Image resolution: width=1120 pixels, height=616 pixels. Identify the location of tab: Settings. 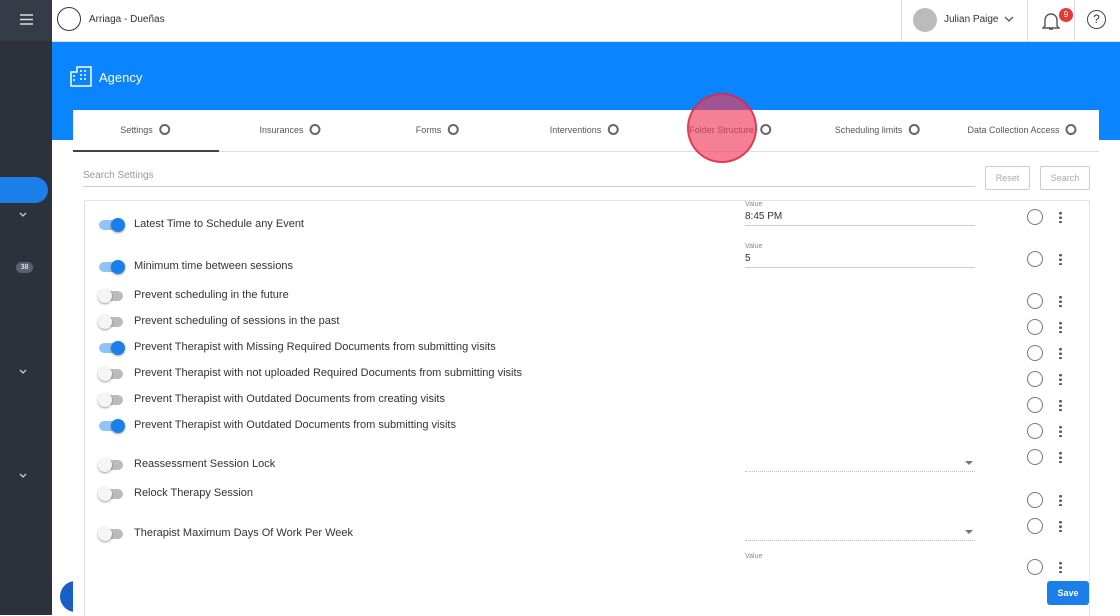
(145, 129).